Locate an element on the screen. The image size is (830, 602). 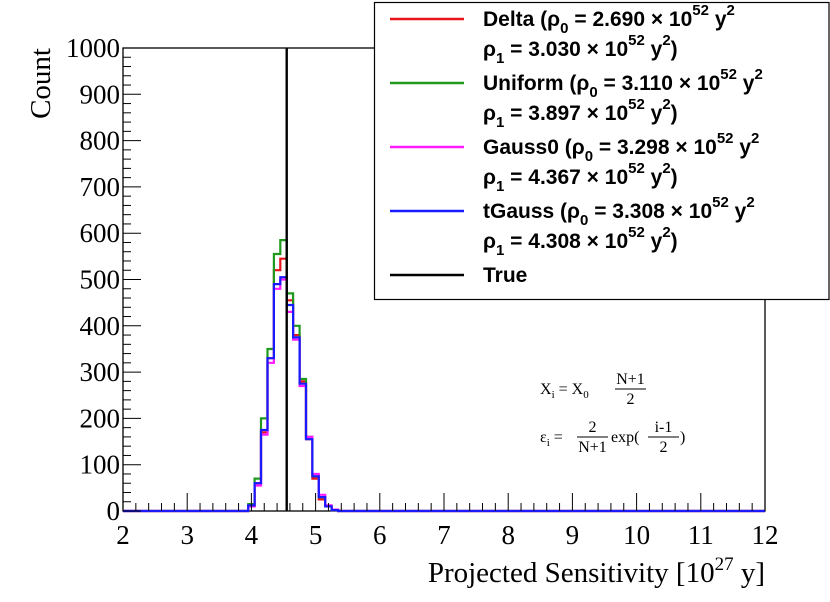
fraction-numerator: N+1 is located at coordinates (630, 379).